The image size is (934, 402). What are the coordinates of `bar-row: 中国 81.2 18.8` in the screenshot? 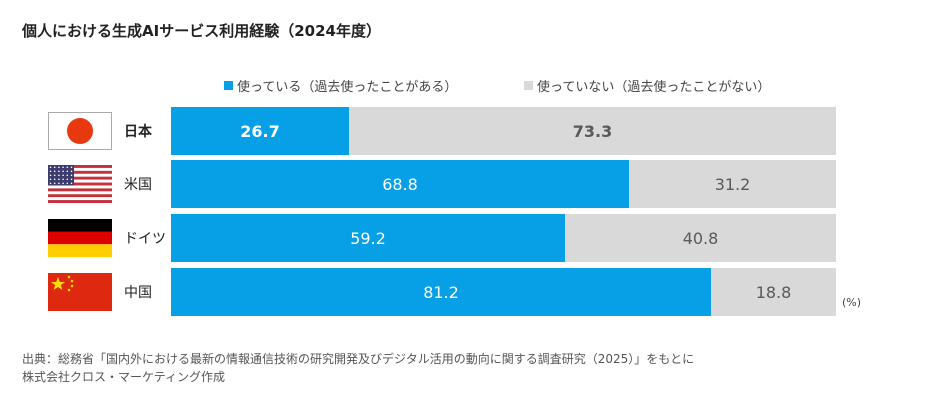 It's located at (467, 292).